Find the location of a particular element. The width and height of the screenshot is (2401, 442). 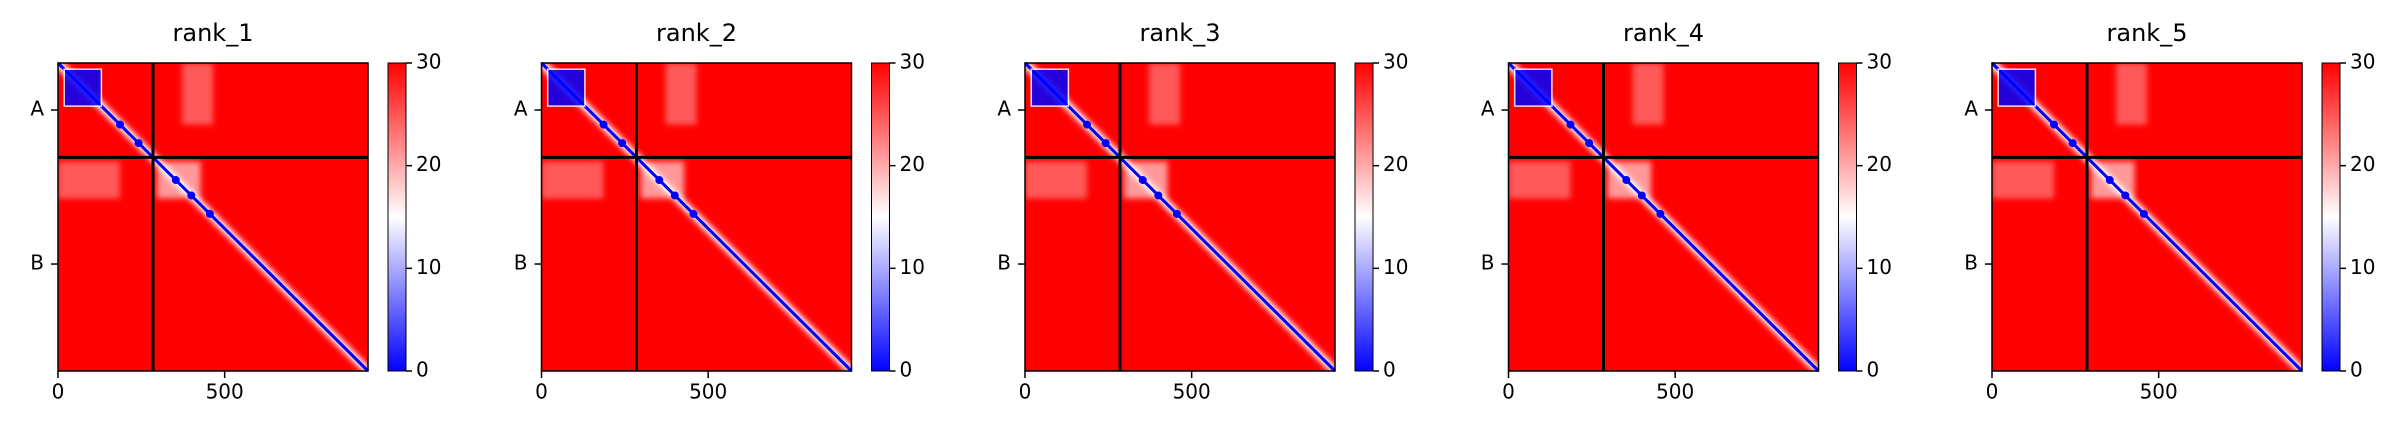

panel-title: rank_3 is located at coordinates (1180, 33).